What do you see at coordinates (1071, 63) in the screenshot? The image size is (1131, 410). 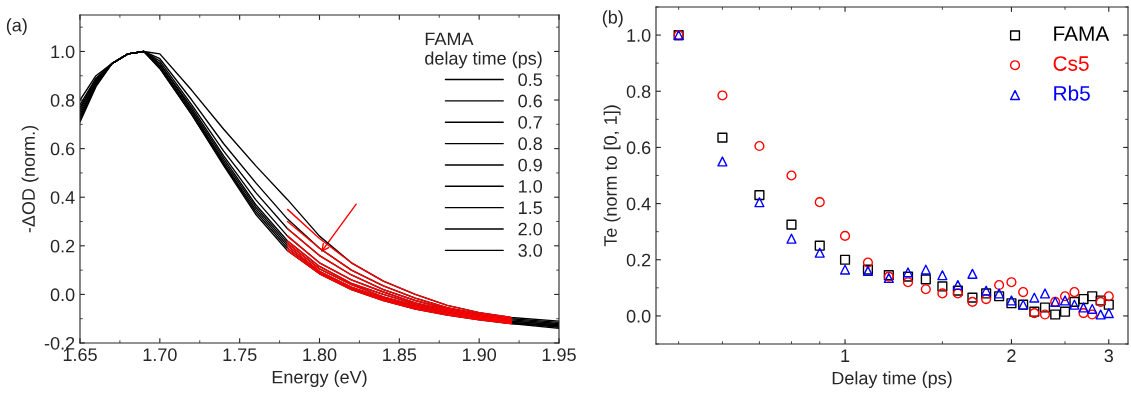 I see `legend-label: Cs5` at bounding box center [1071, 63].